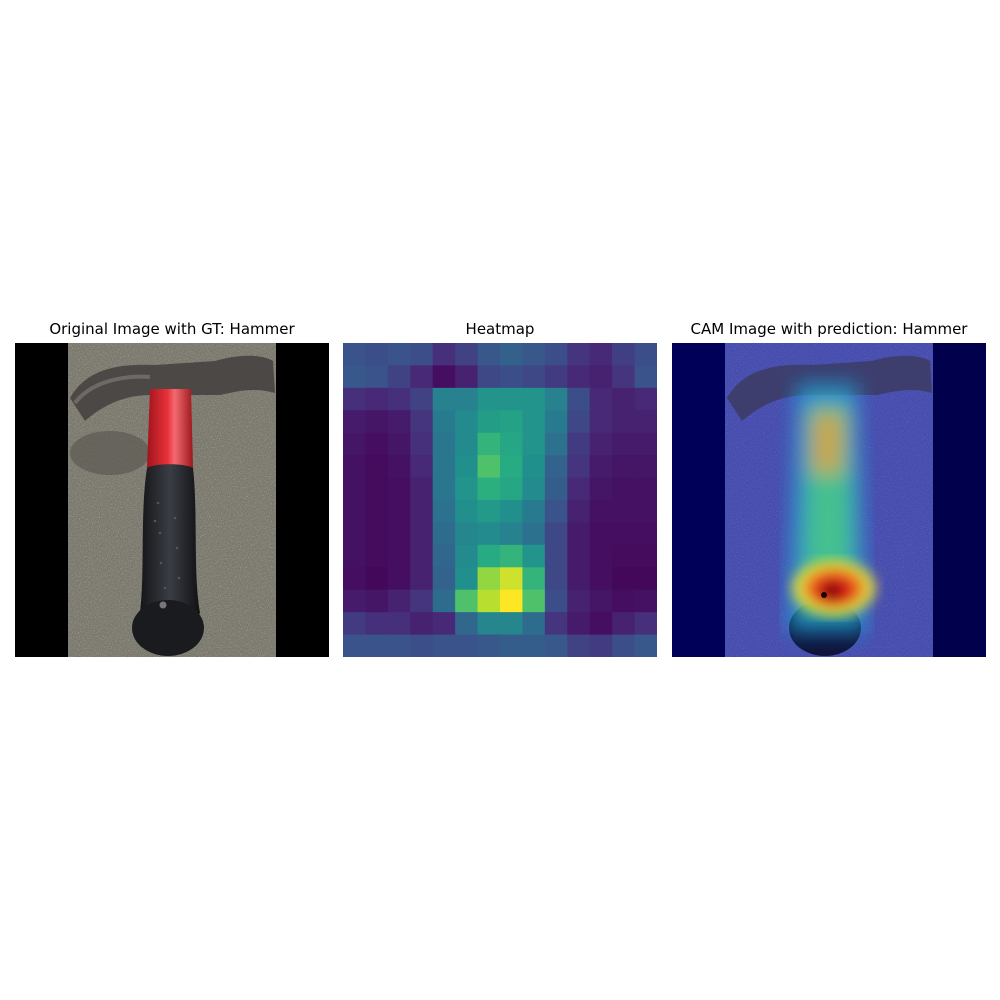  I want to click on heatmap-panel, so click(500, 500).